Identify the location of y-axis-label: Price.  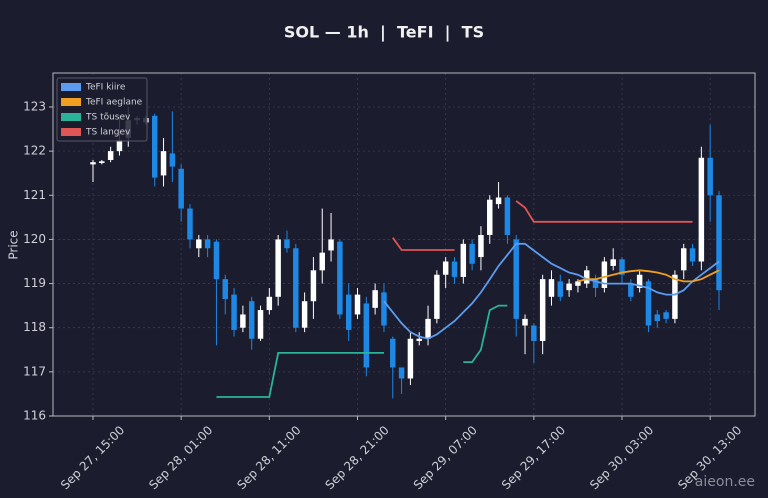
(14, 244).